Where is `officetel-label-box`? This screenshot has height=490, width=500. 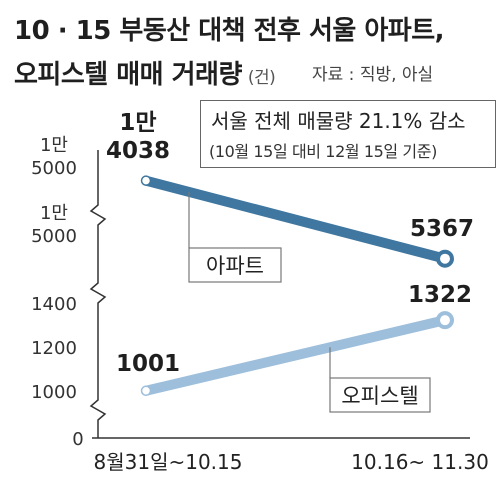 officetel-label-box is located at coordinates (380, 395).